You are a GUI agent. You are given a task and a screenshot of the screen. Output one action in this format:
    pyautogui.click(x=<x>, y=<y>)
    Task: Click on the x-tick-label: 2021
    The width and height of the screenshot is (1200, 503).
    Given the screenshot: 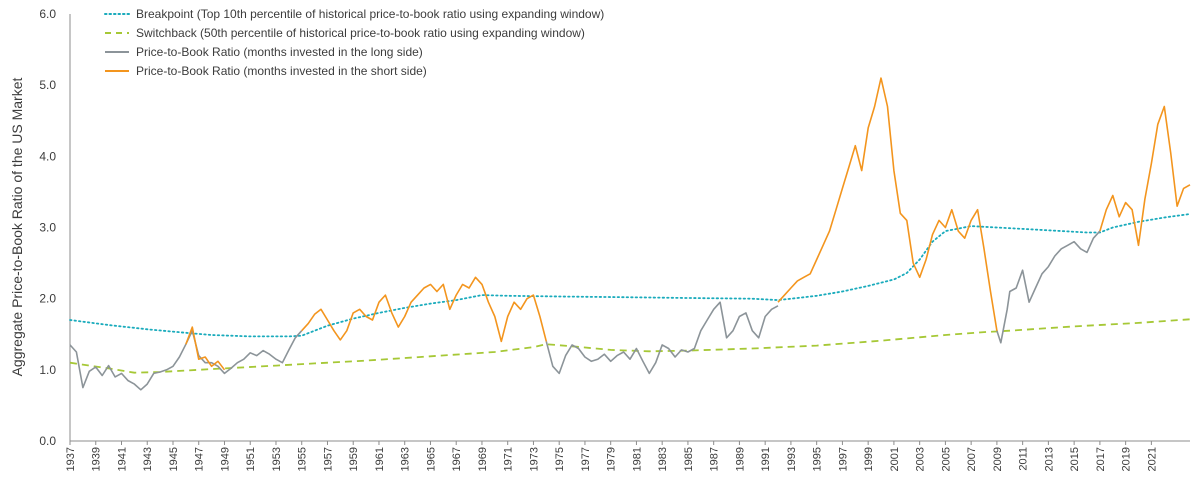 What is the action you would take?
    pyautogui.click(x=1152, y=459)
    